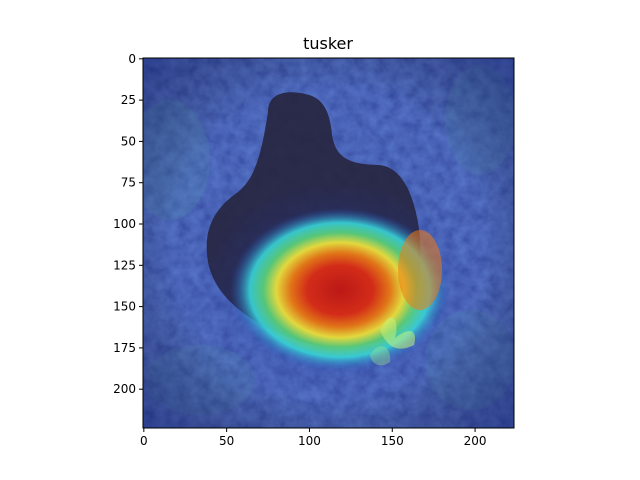 The image size is (640, 480). Describe the element at coordinates (132, 59) in the screenshot. I see `y-tick-label: 0` at that location.